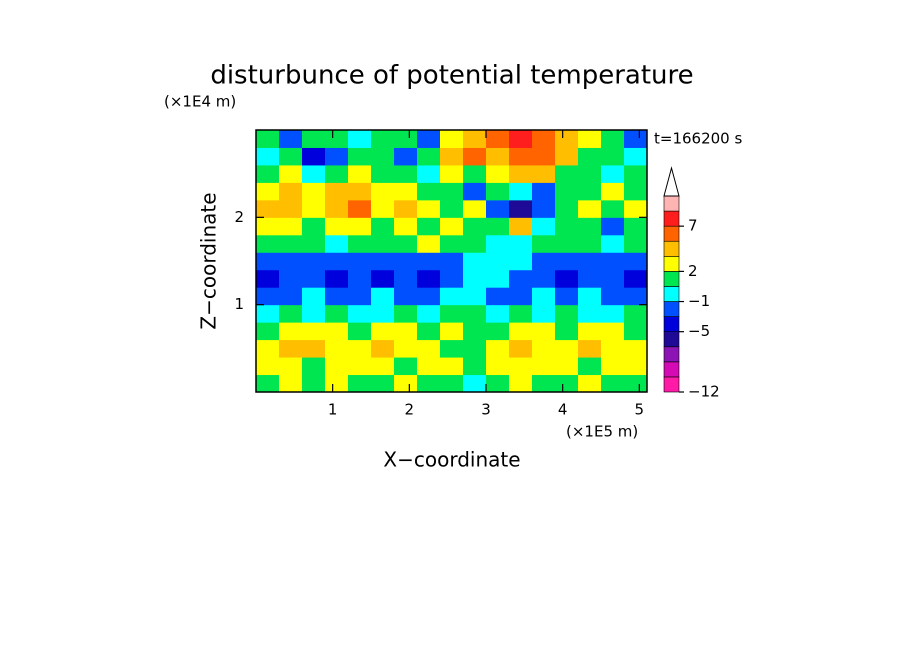 The height and width of the screenshot is (654, 904). Describe the element at coordinates (239, 217) in the screenshot. I see `y-tick-label: 2` at that location.